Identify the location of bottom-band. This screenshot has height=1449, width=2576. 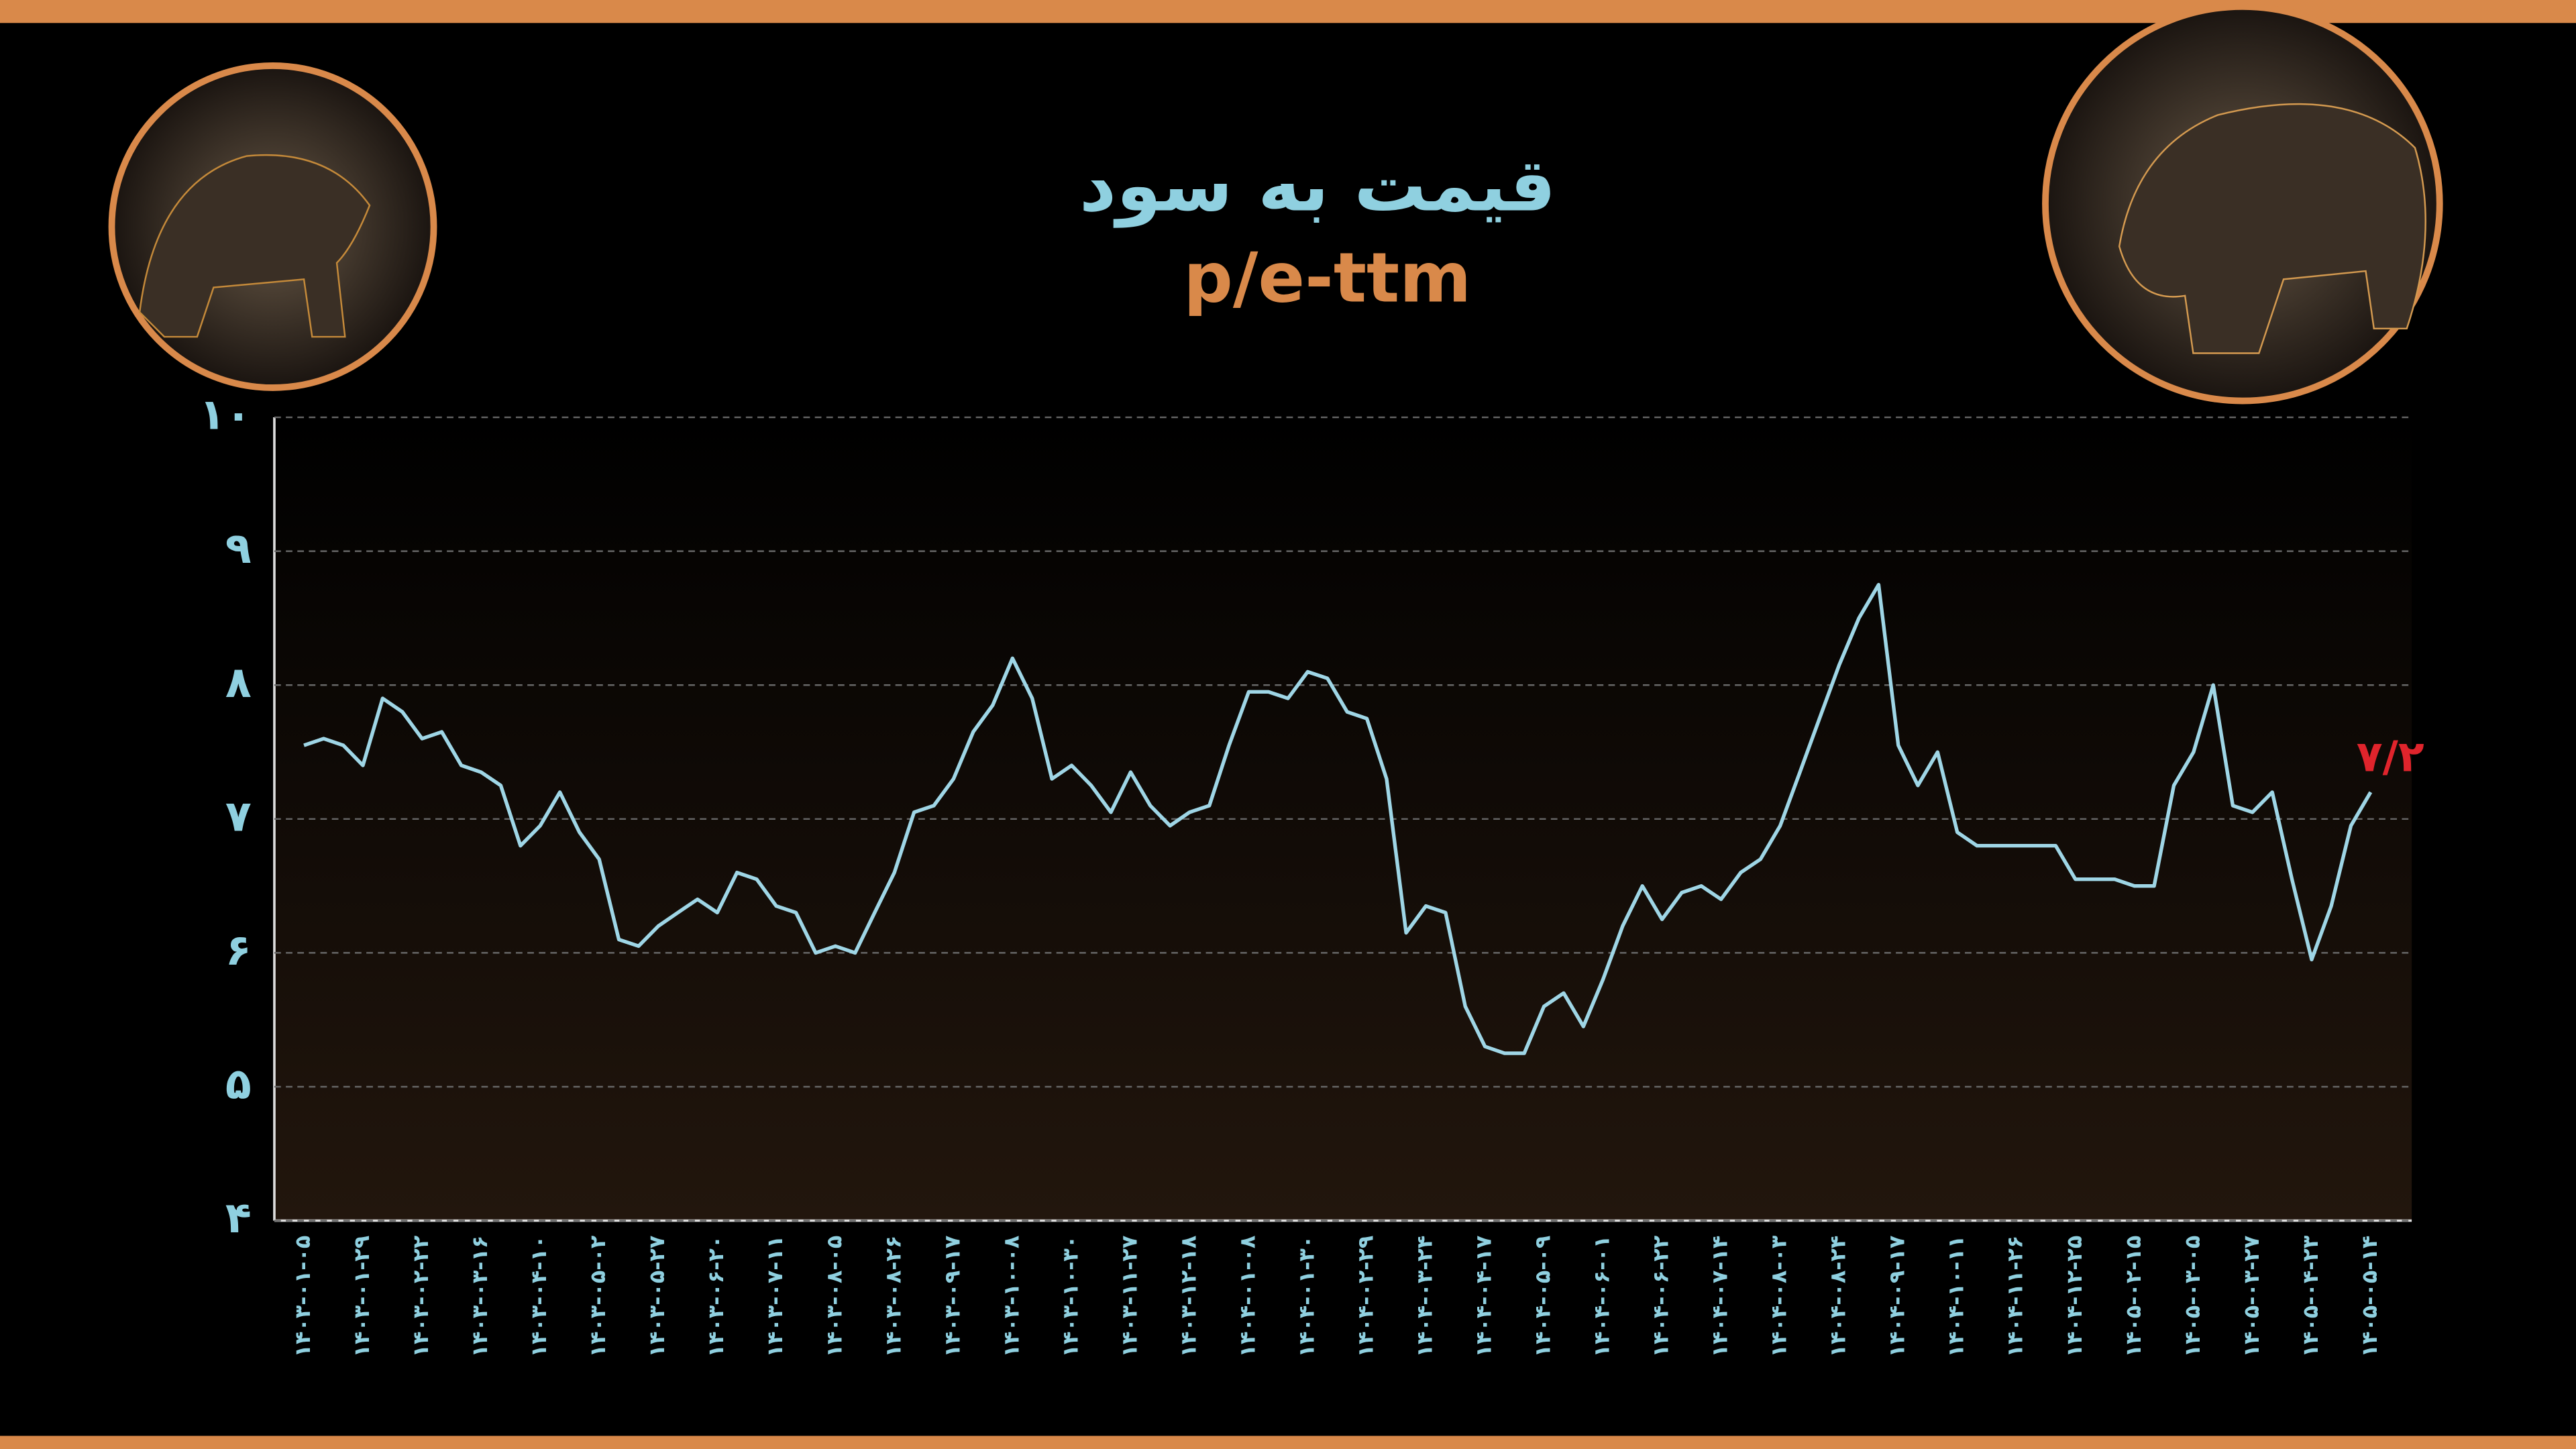
(1288, 1442).